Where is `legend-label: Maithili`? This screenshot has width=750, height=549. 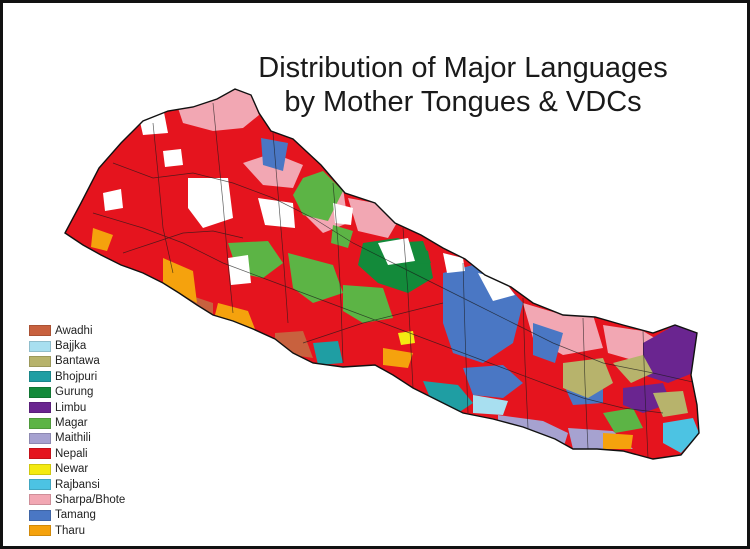
legend-label: Maithili is located at coordinates (73, 438).